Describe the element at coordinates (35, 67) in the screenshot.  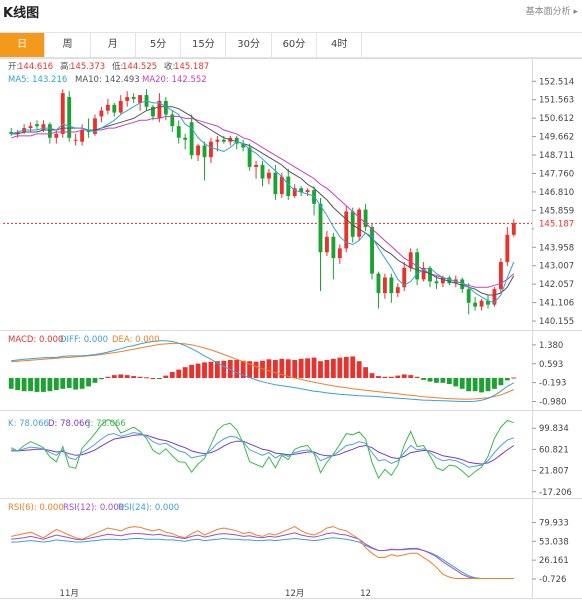
I see `ohlc-legend-value: 144.616` at that location.